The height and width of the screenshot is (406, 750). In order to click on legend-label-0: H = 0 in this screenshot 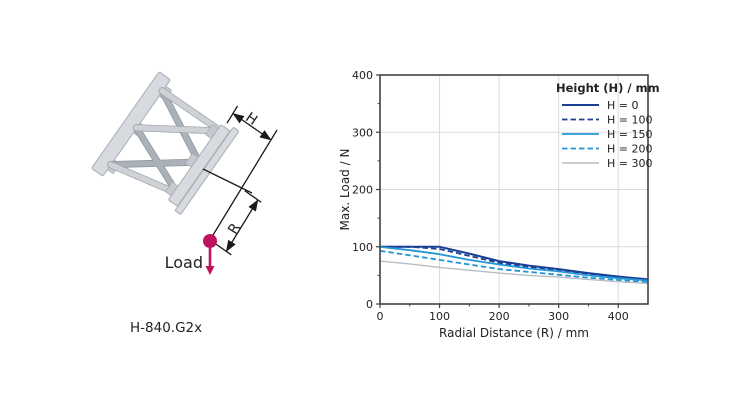, I will do `click(622, 105)`.